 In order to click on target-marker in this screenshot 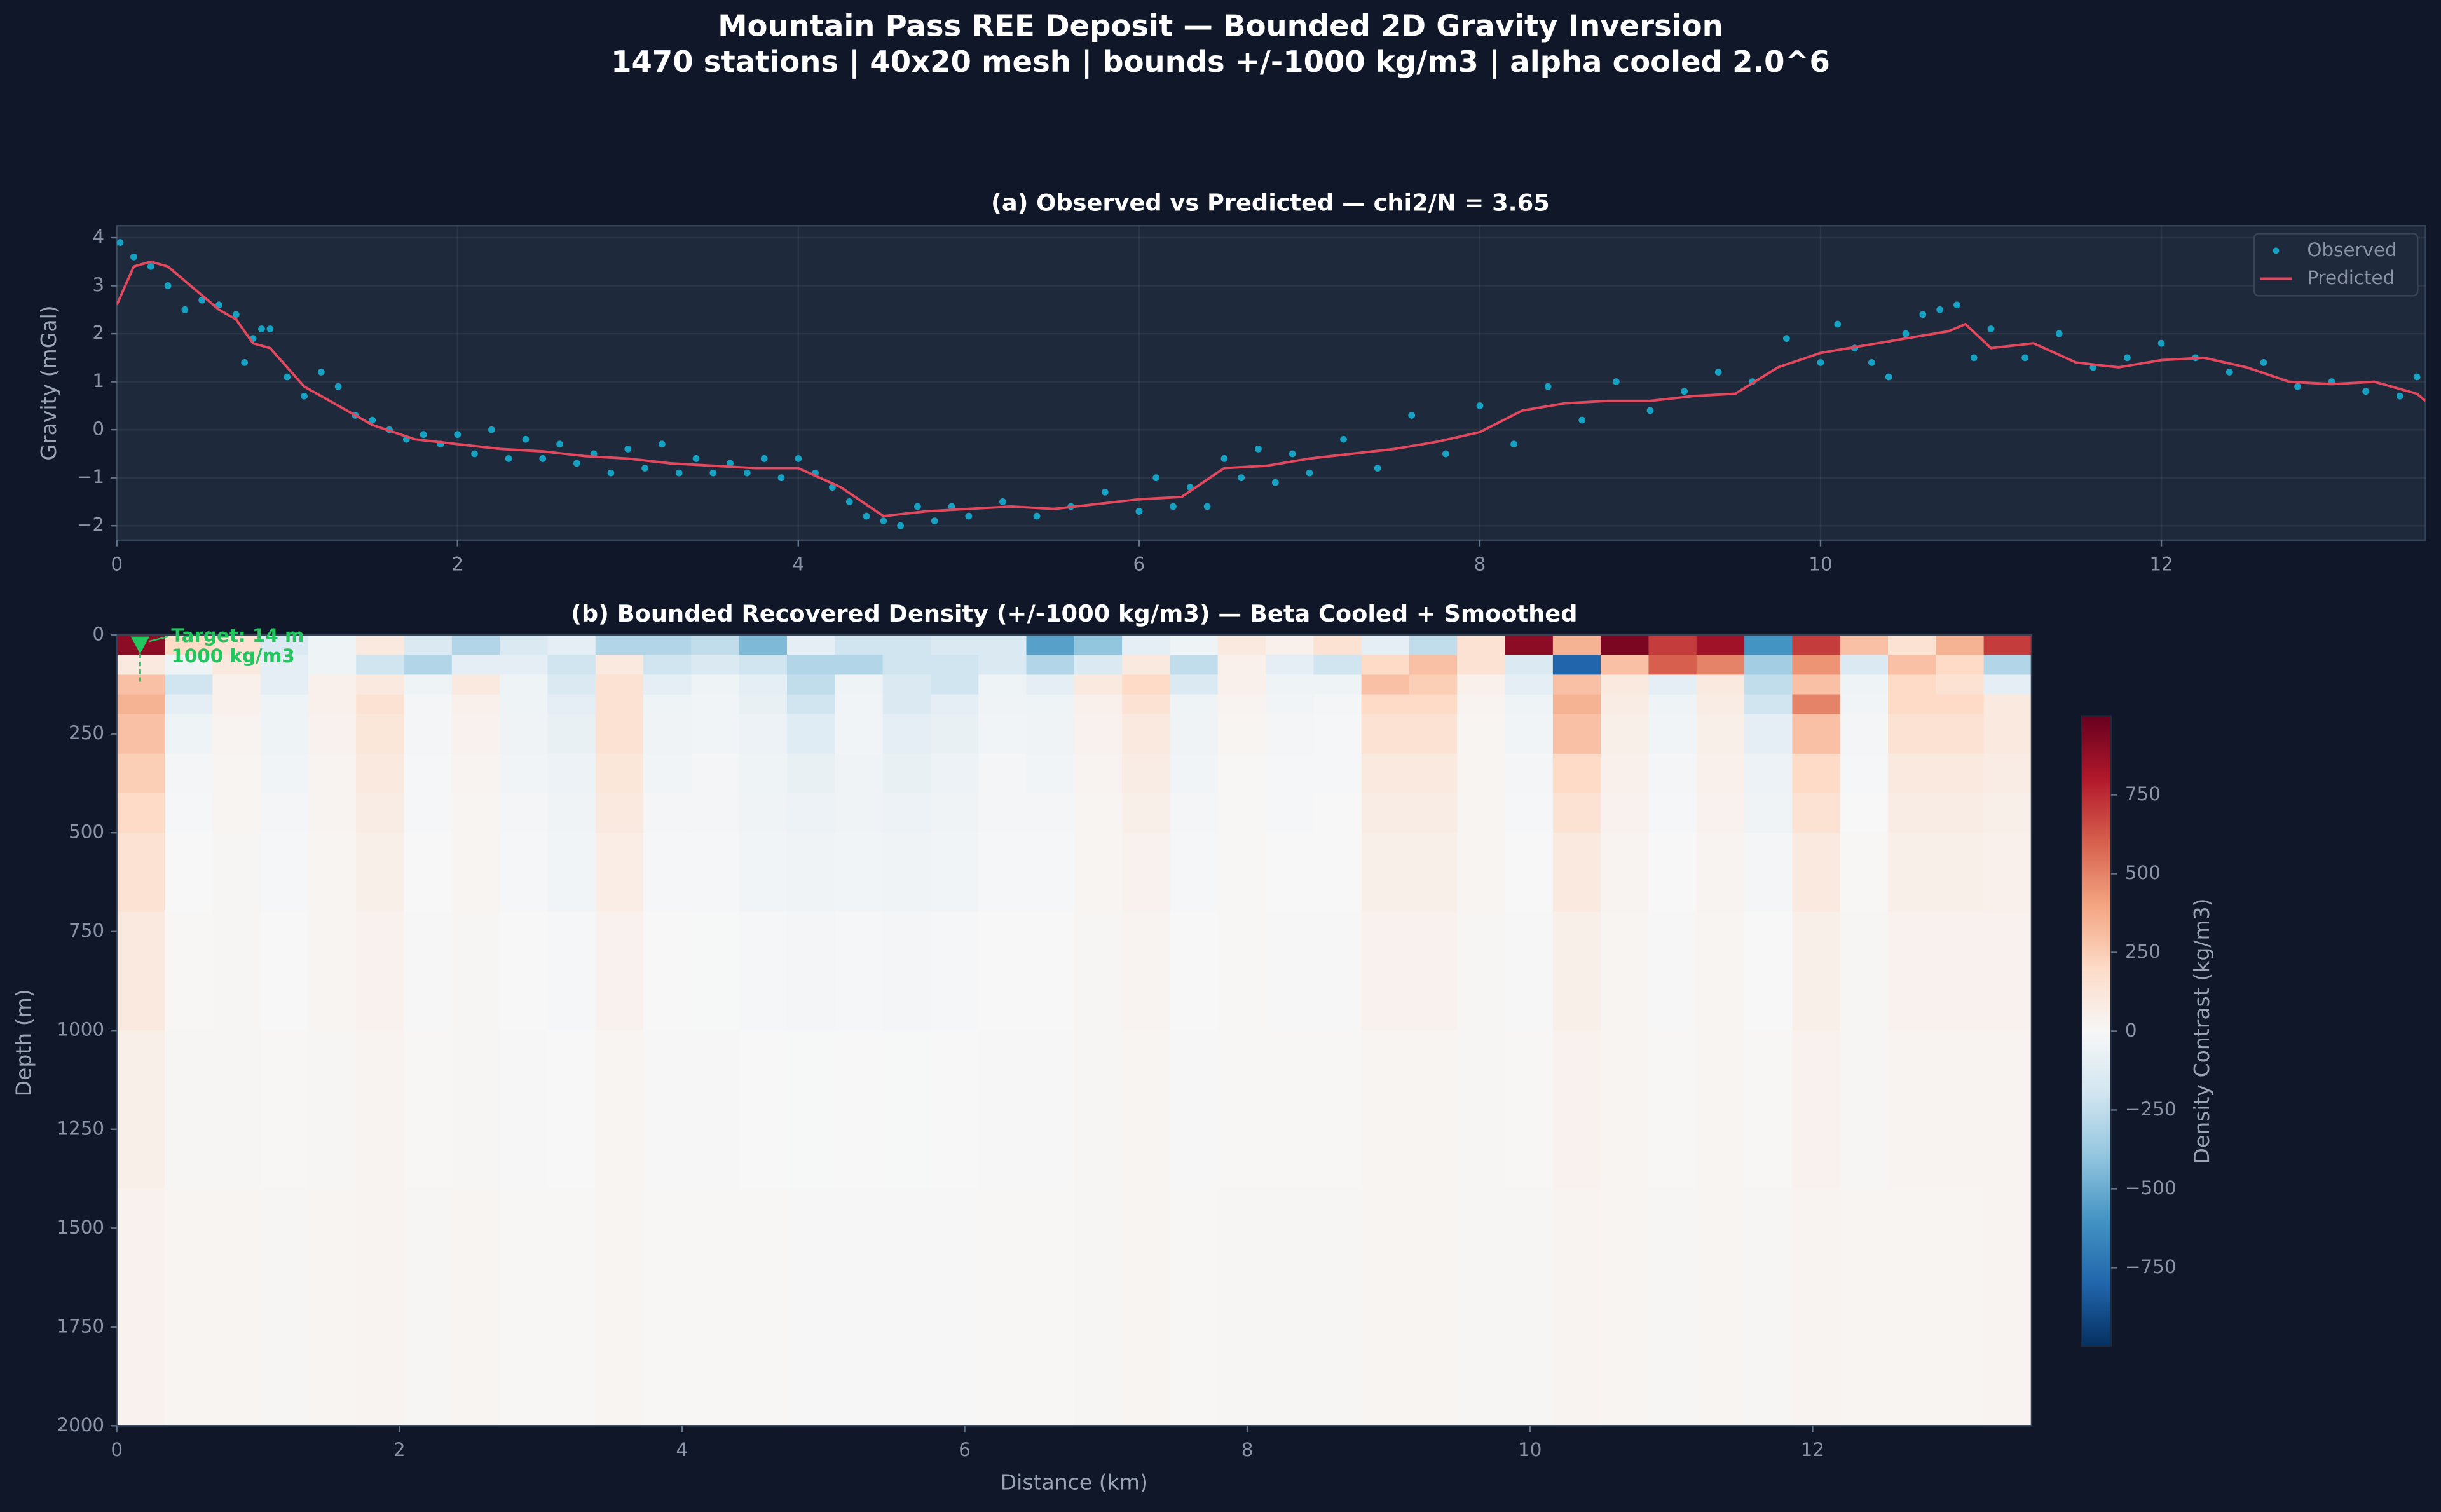, I will do `click(140, 645)`.